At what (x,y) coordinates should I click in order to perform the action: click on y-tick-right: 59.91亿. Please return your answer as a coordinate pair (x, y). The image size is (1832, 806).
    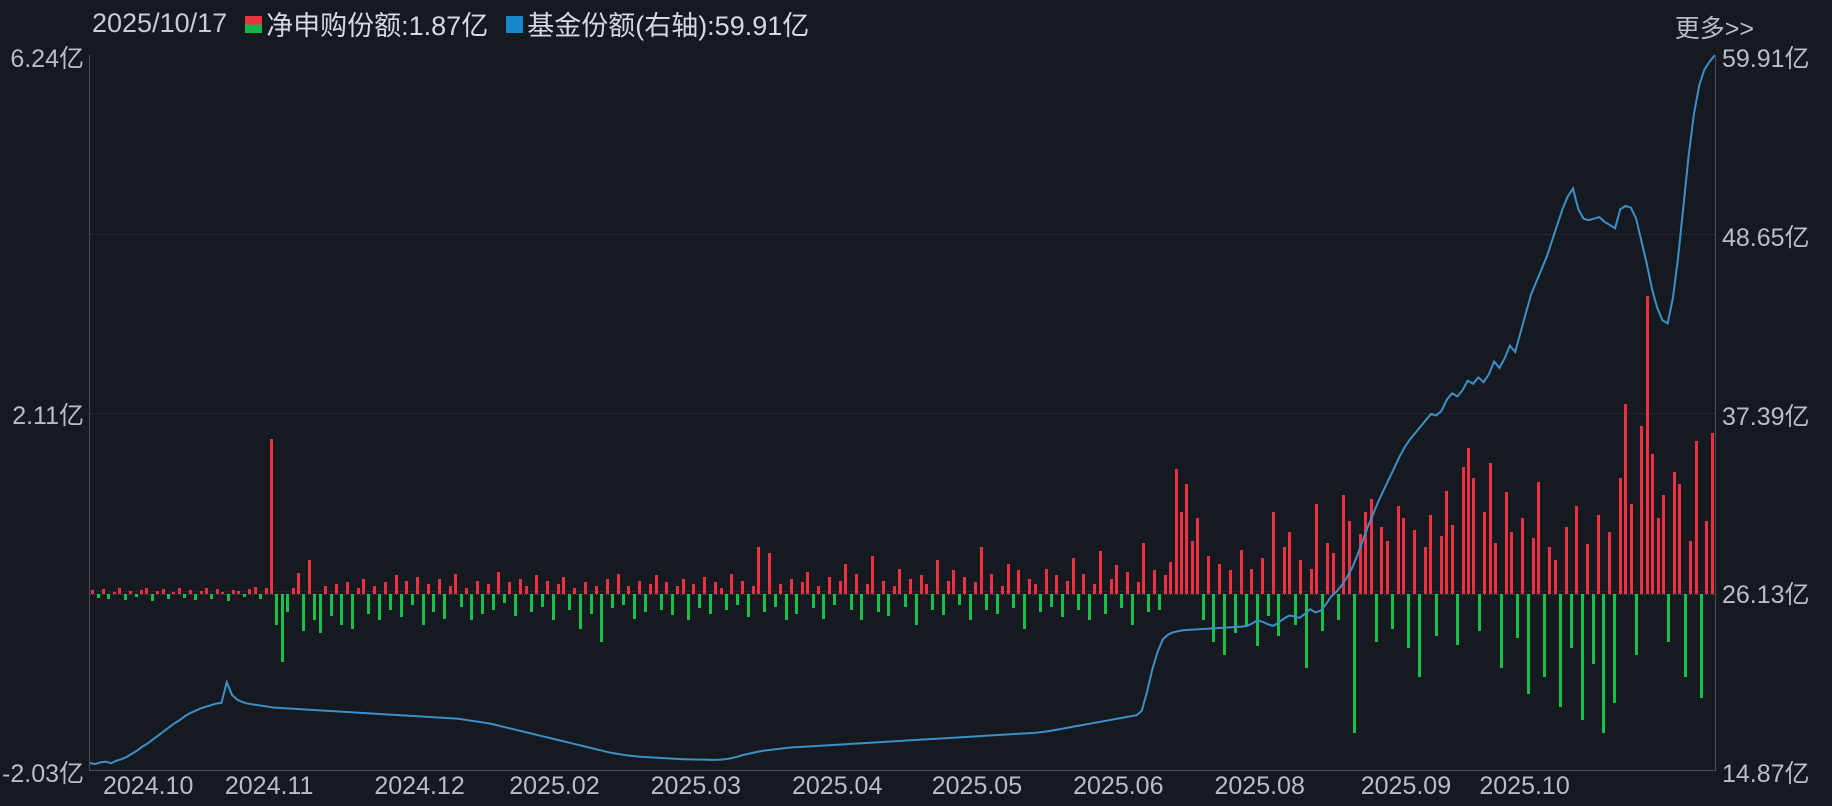
    Looking at the image, I should click on (1766, 59).